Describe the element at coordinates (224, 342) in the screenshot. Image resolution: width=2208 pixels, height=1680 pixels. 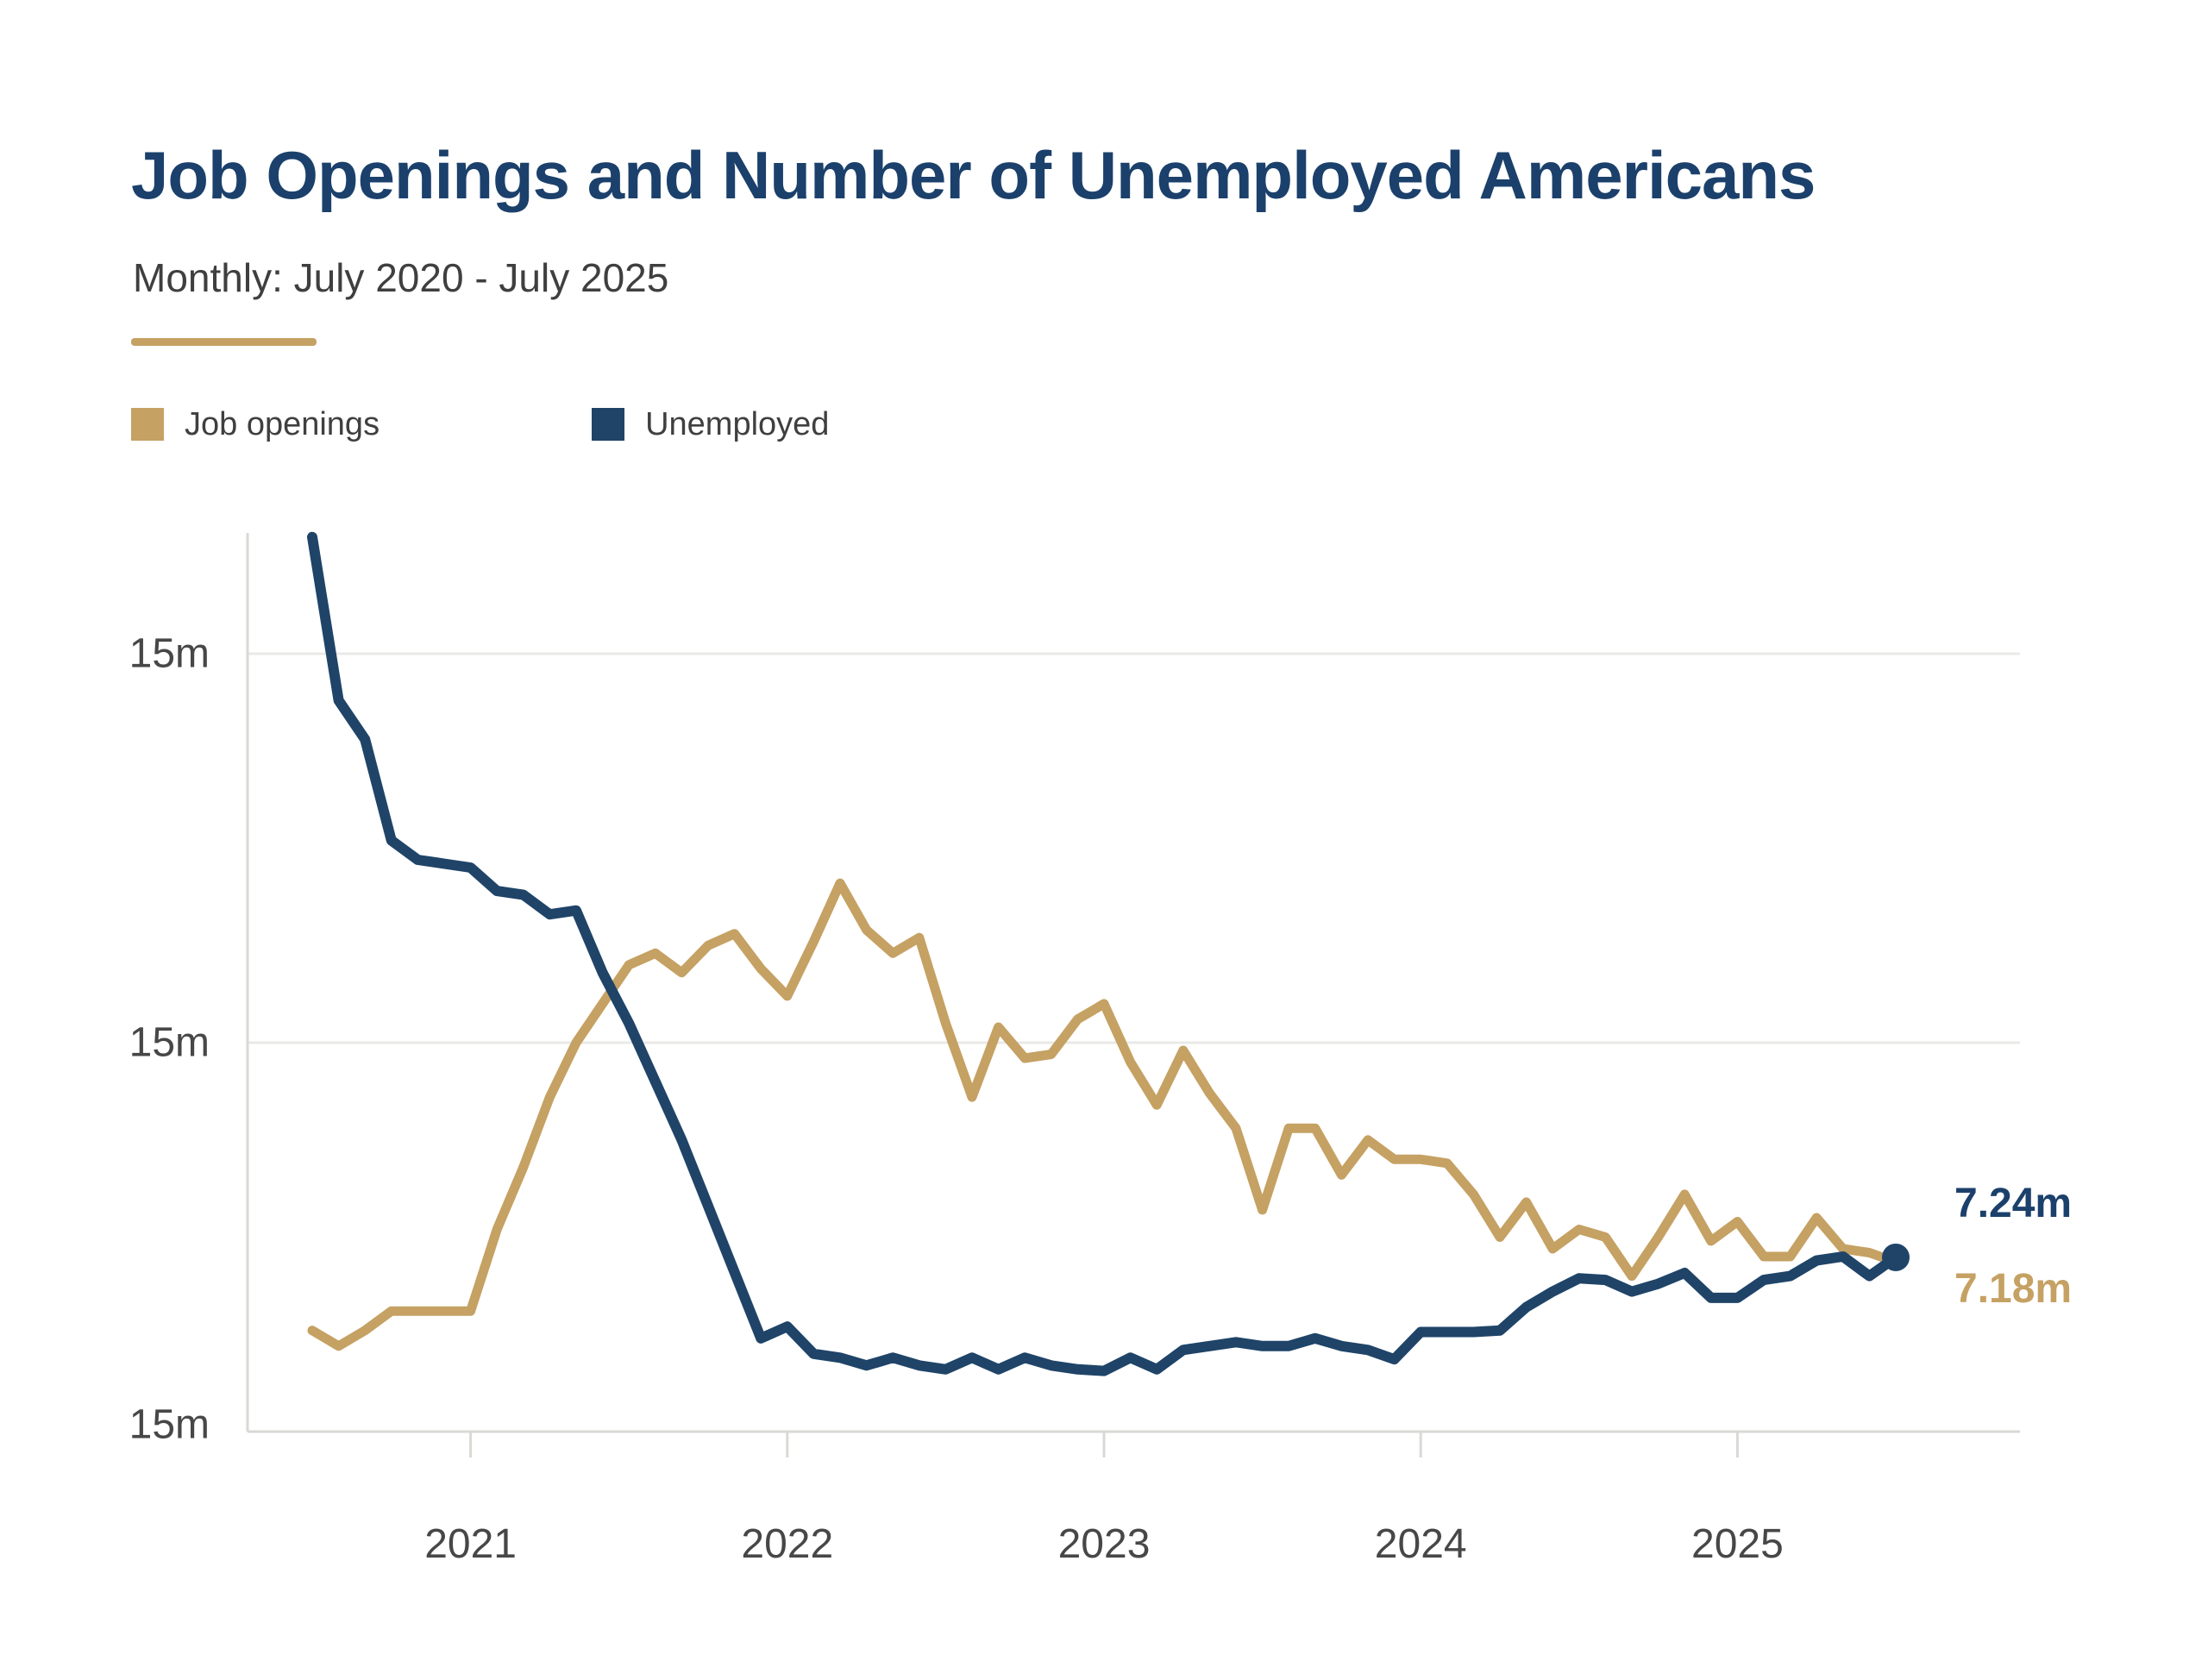
I see `gold-divider` at that location.